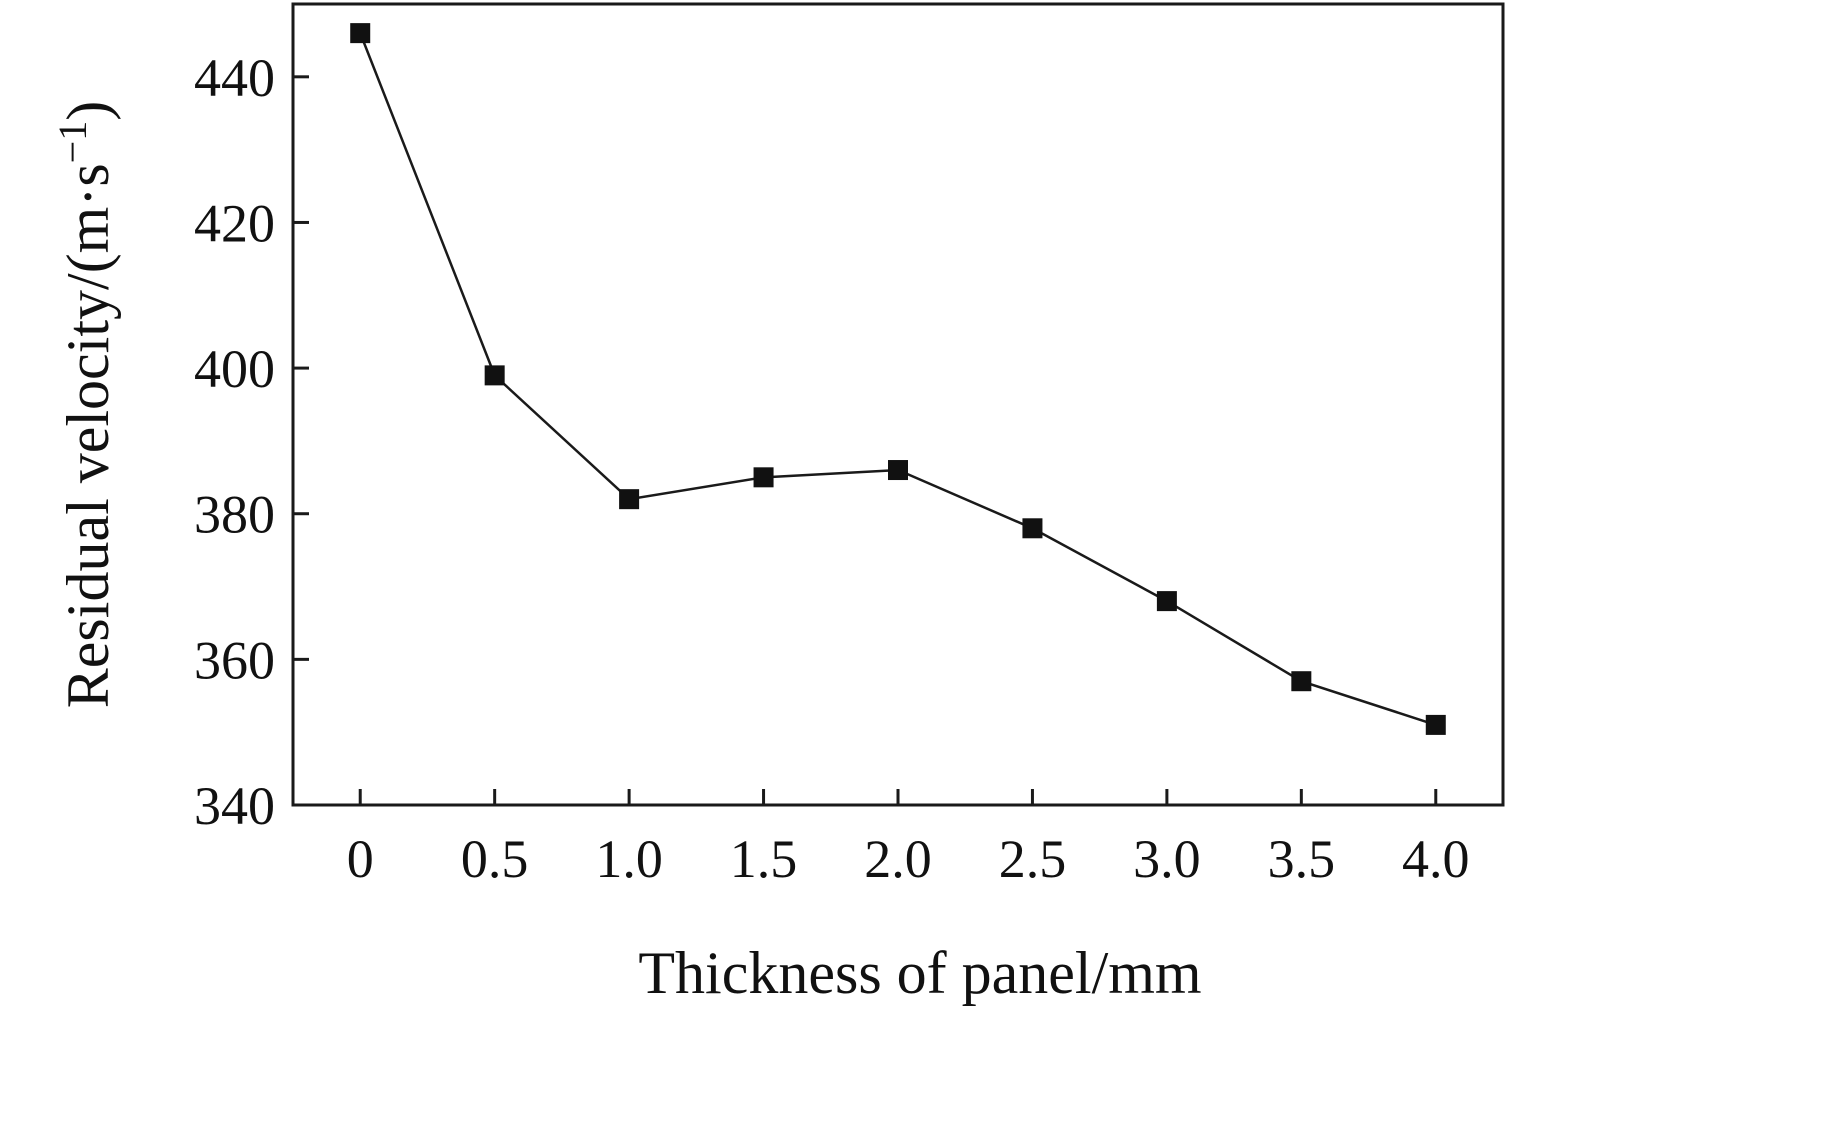 This screenshot has width=1843, height=1141. Describe the element at coordinates (234, 78) in the screenshot. I see `y-tick-label: 440` at that location.